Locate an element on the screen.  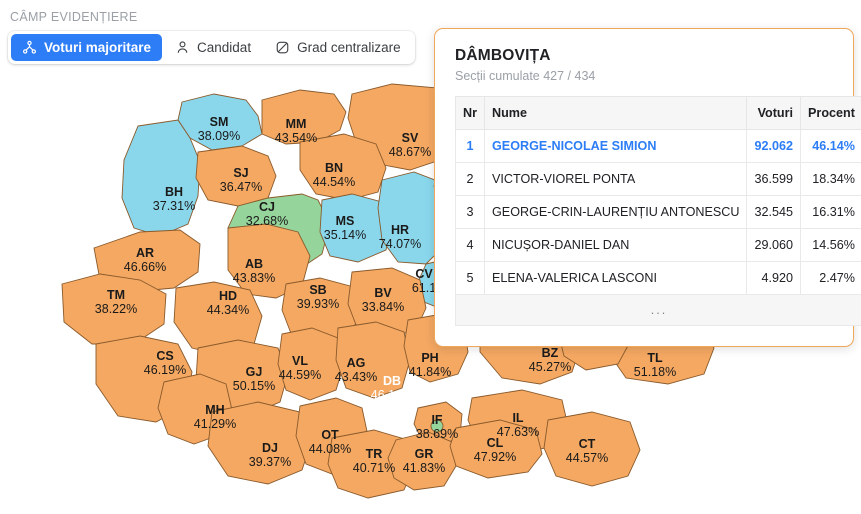
candidate-votes: 32.545 is located at coordinates (774, 212).